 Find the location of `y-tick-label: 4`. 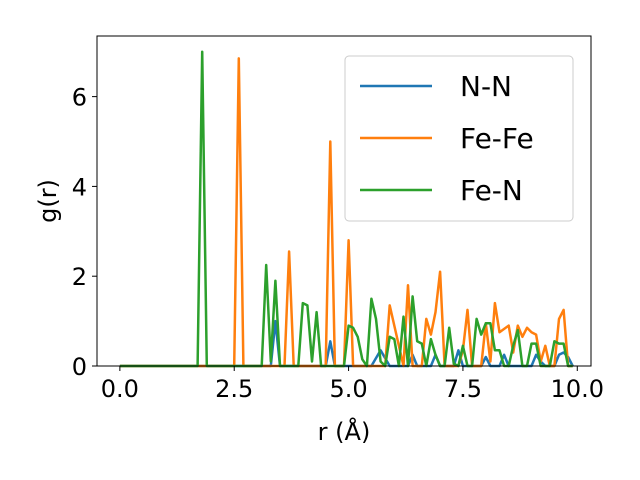

y-tick-label: 4 is located at coordinates (79, 187).